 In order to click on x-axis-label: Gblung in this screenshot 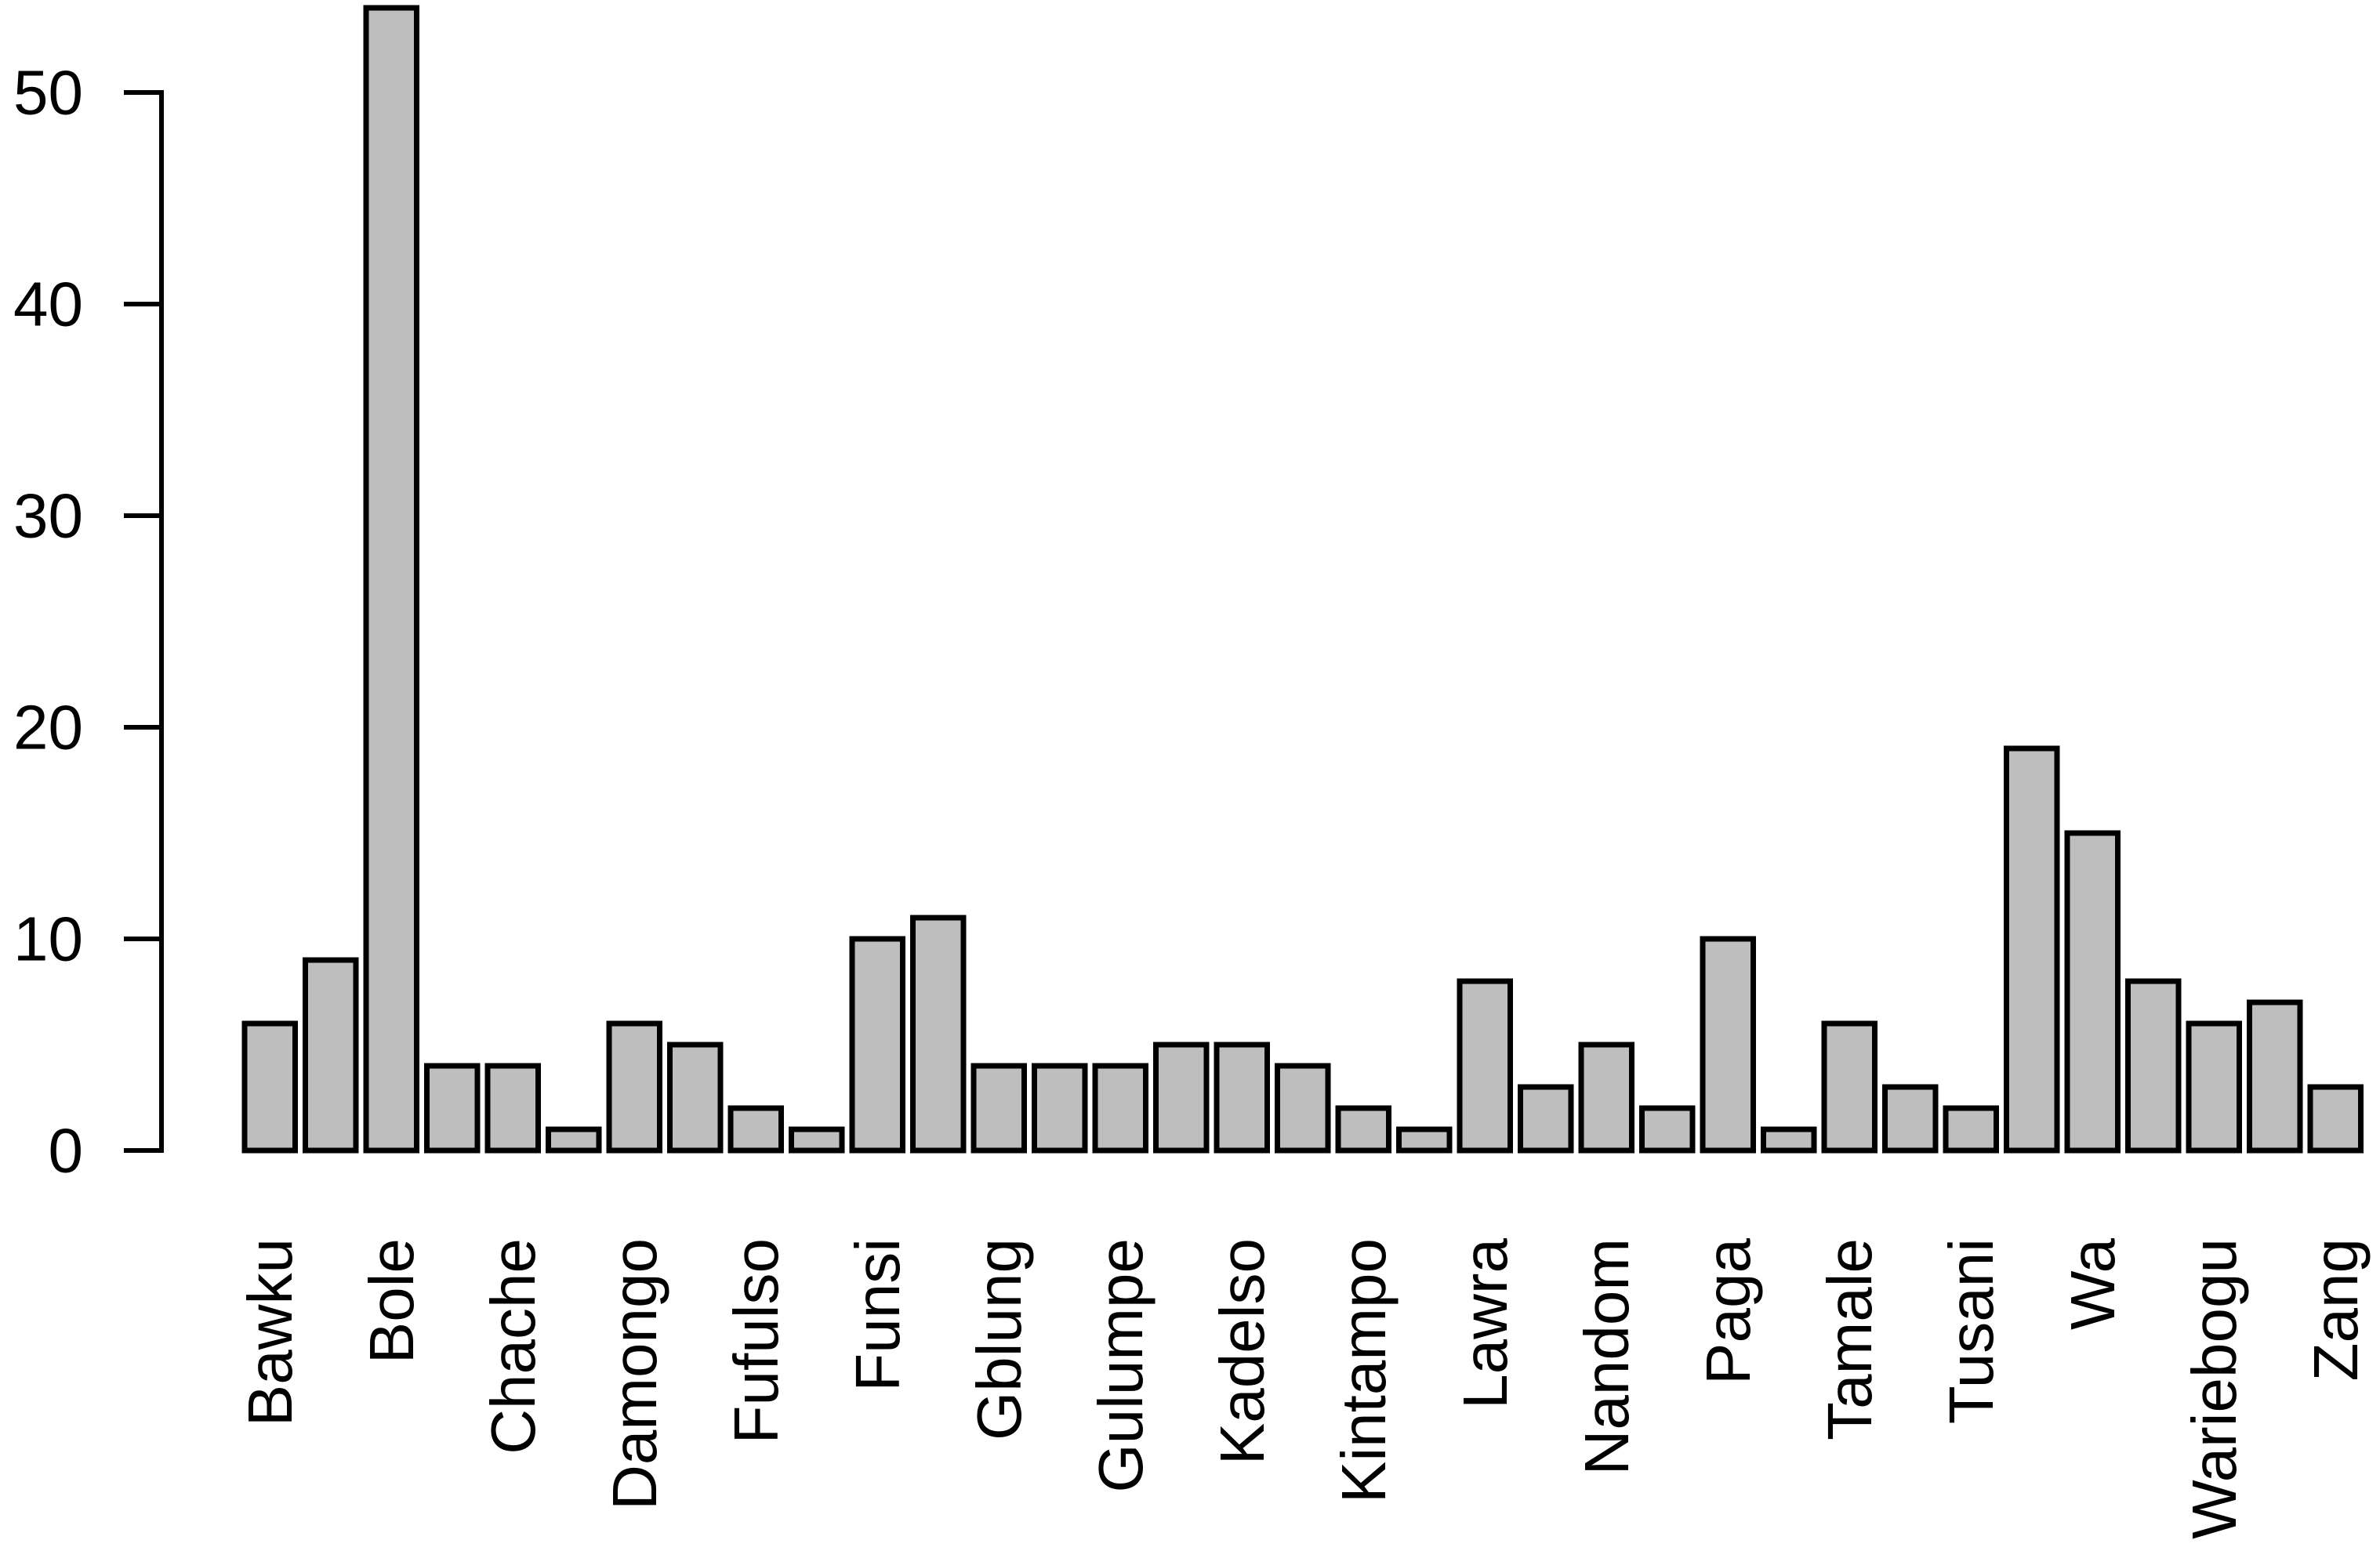, I will do `click(999, 1339)`.